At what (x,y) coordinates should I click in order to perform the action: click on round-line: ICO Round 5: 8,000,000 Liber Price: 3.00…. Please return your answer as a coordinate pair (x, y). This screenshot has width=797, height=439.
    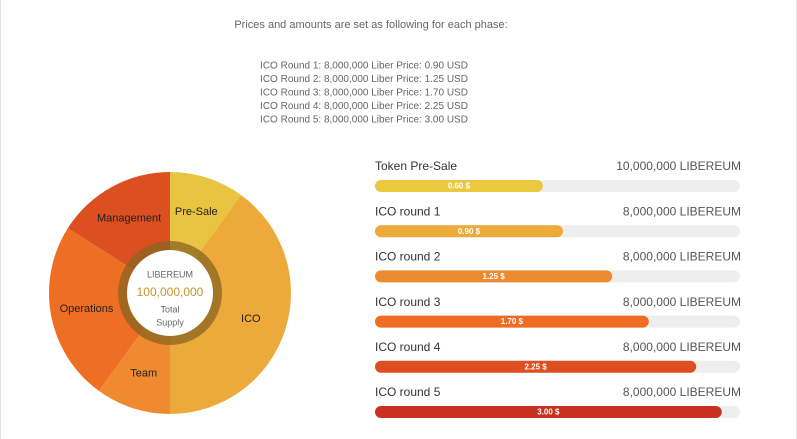
    Looking at the image, I should click on (364, 120).